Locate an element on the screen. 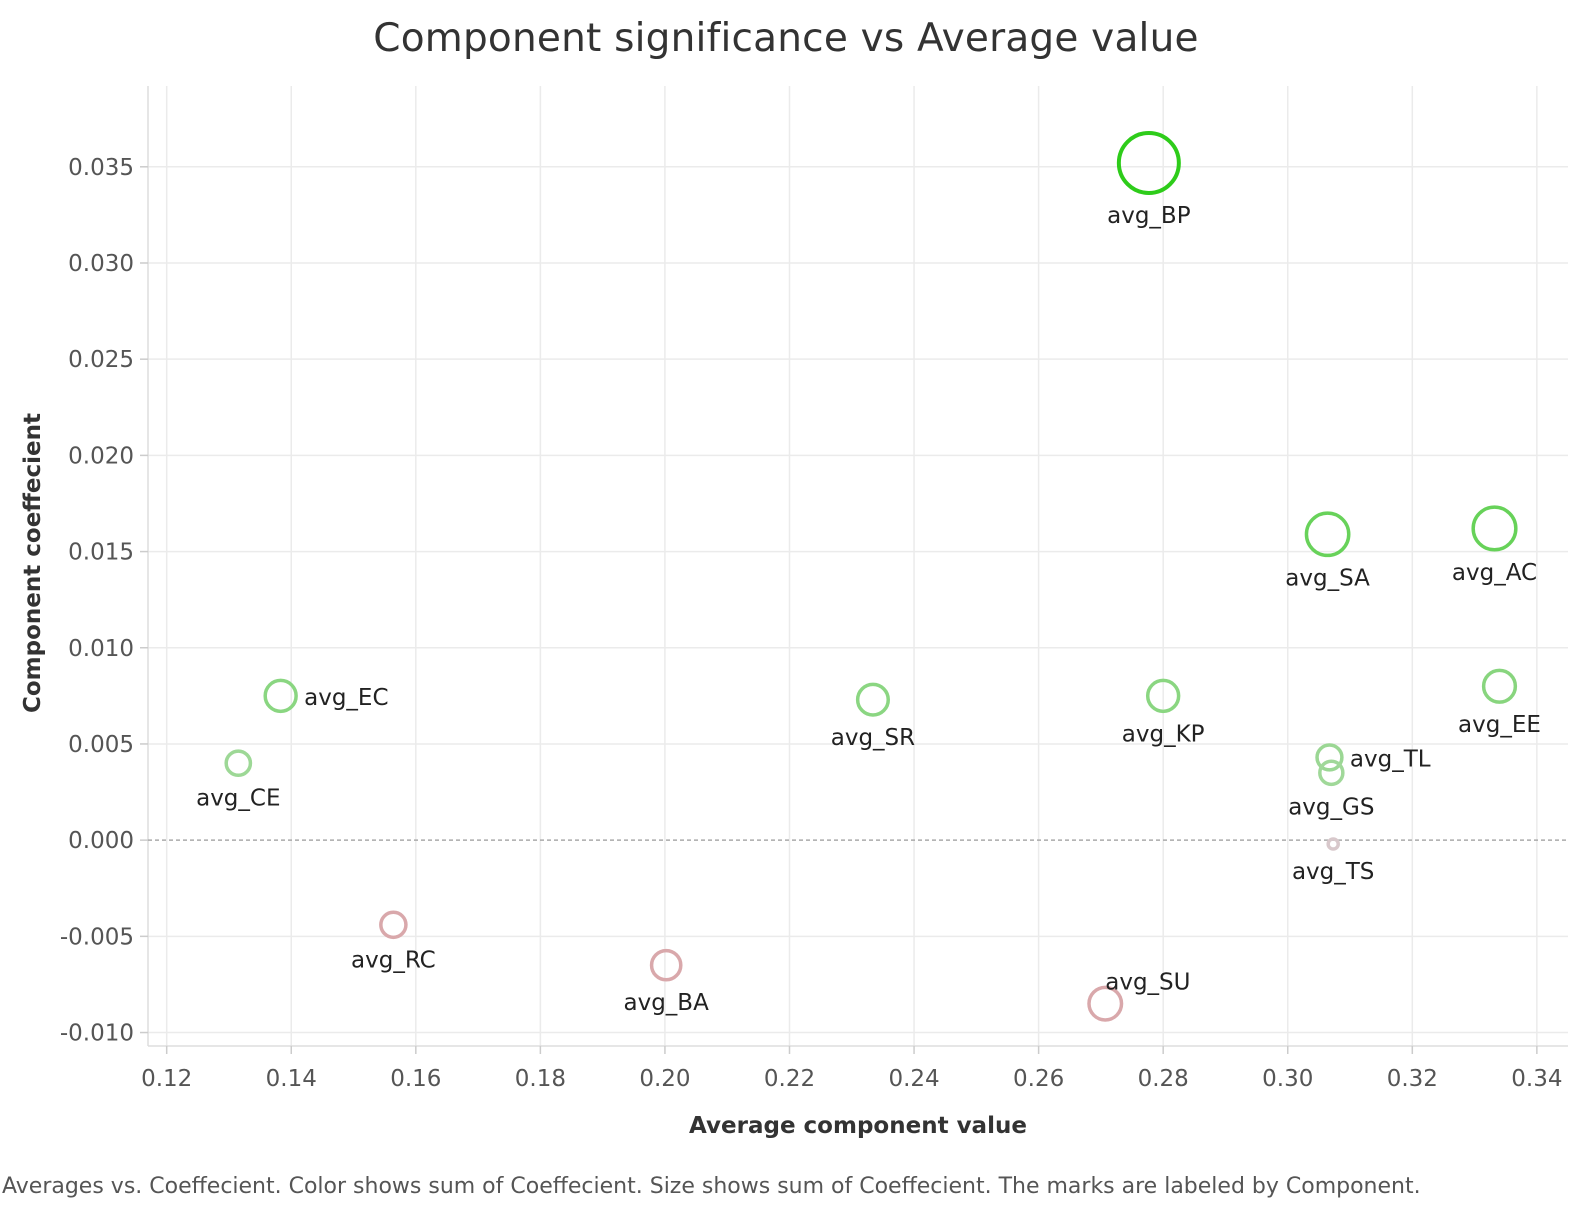  data-point-avg-ba is located at coordinates (666, 965).